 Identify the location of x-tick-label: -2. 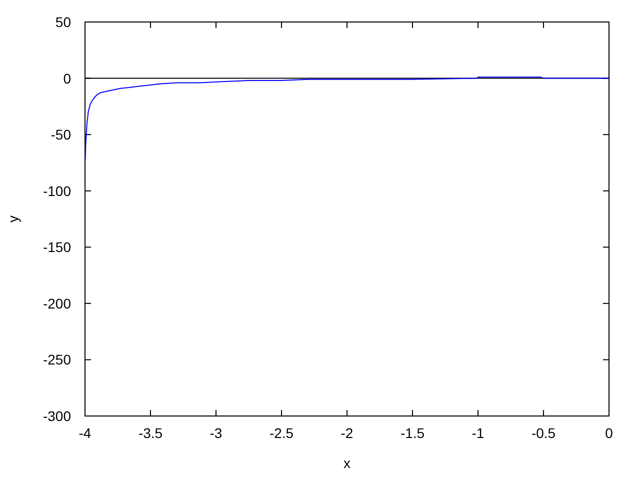
(347, 433).